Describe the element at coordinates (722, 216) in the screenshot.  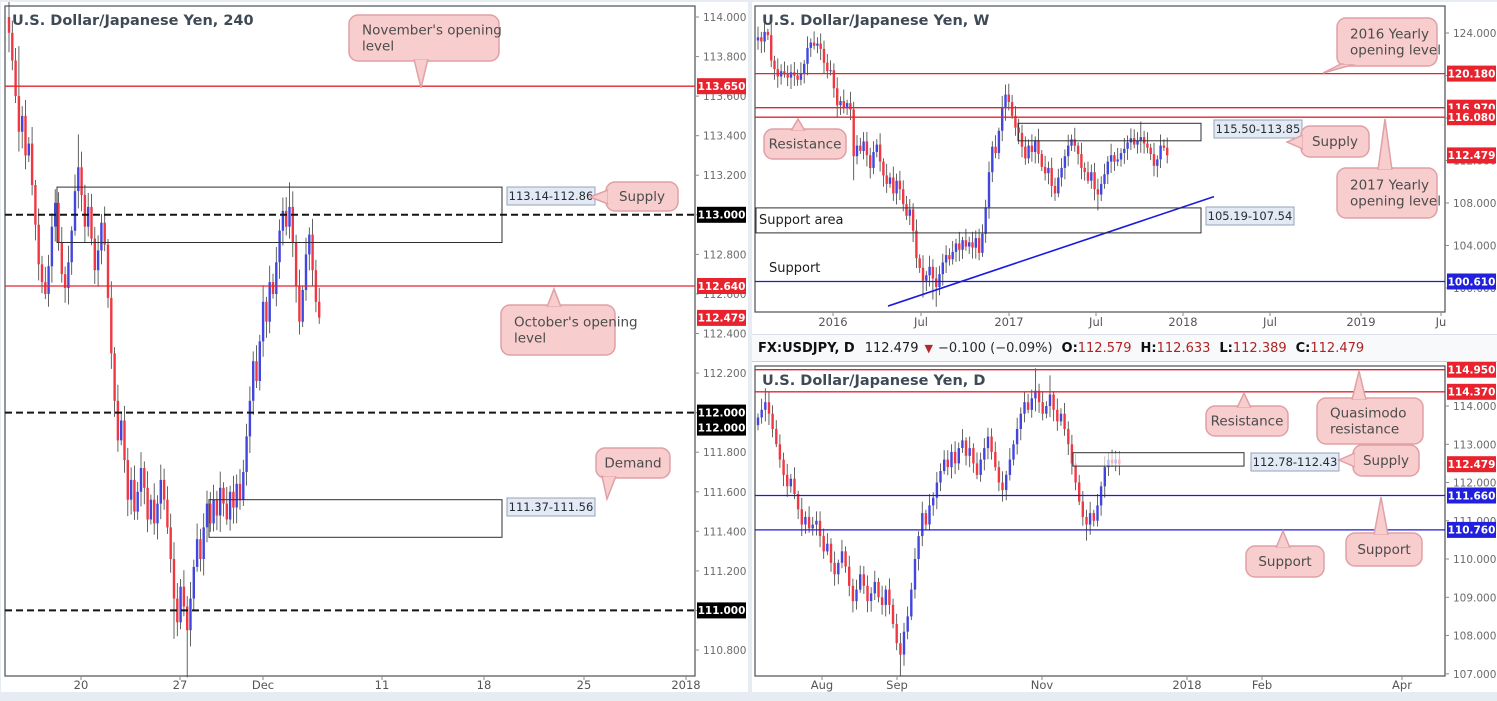
I see `svg-text: 113.000` at that location.